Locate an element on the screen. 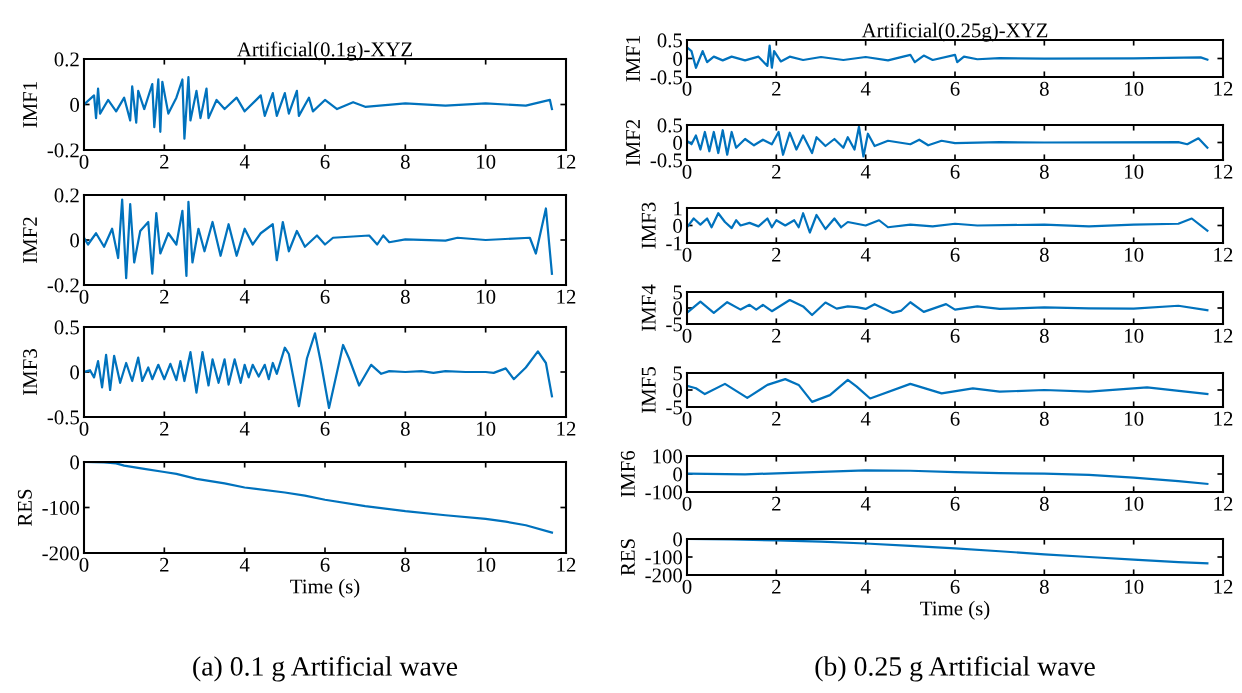 The width and height of the screenshot is (1242, 693). text: (b) 0.25 g Artificial wave is located at coordinates (955, 668).